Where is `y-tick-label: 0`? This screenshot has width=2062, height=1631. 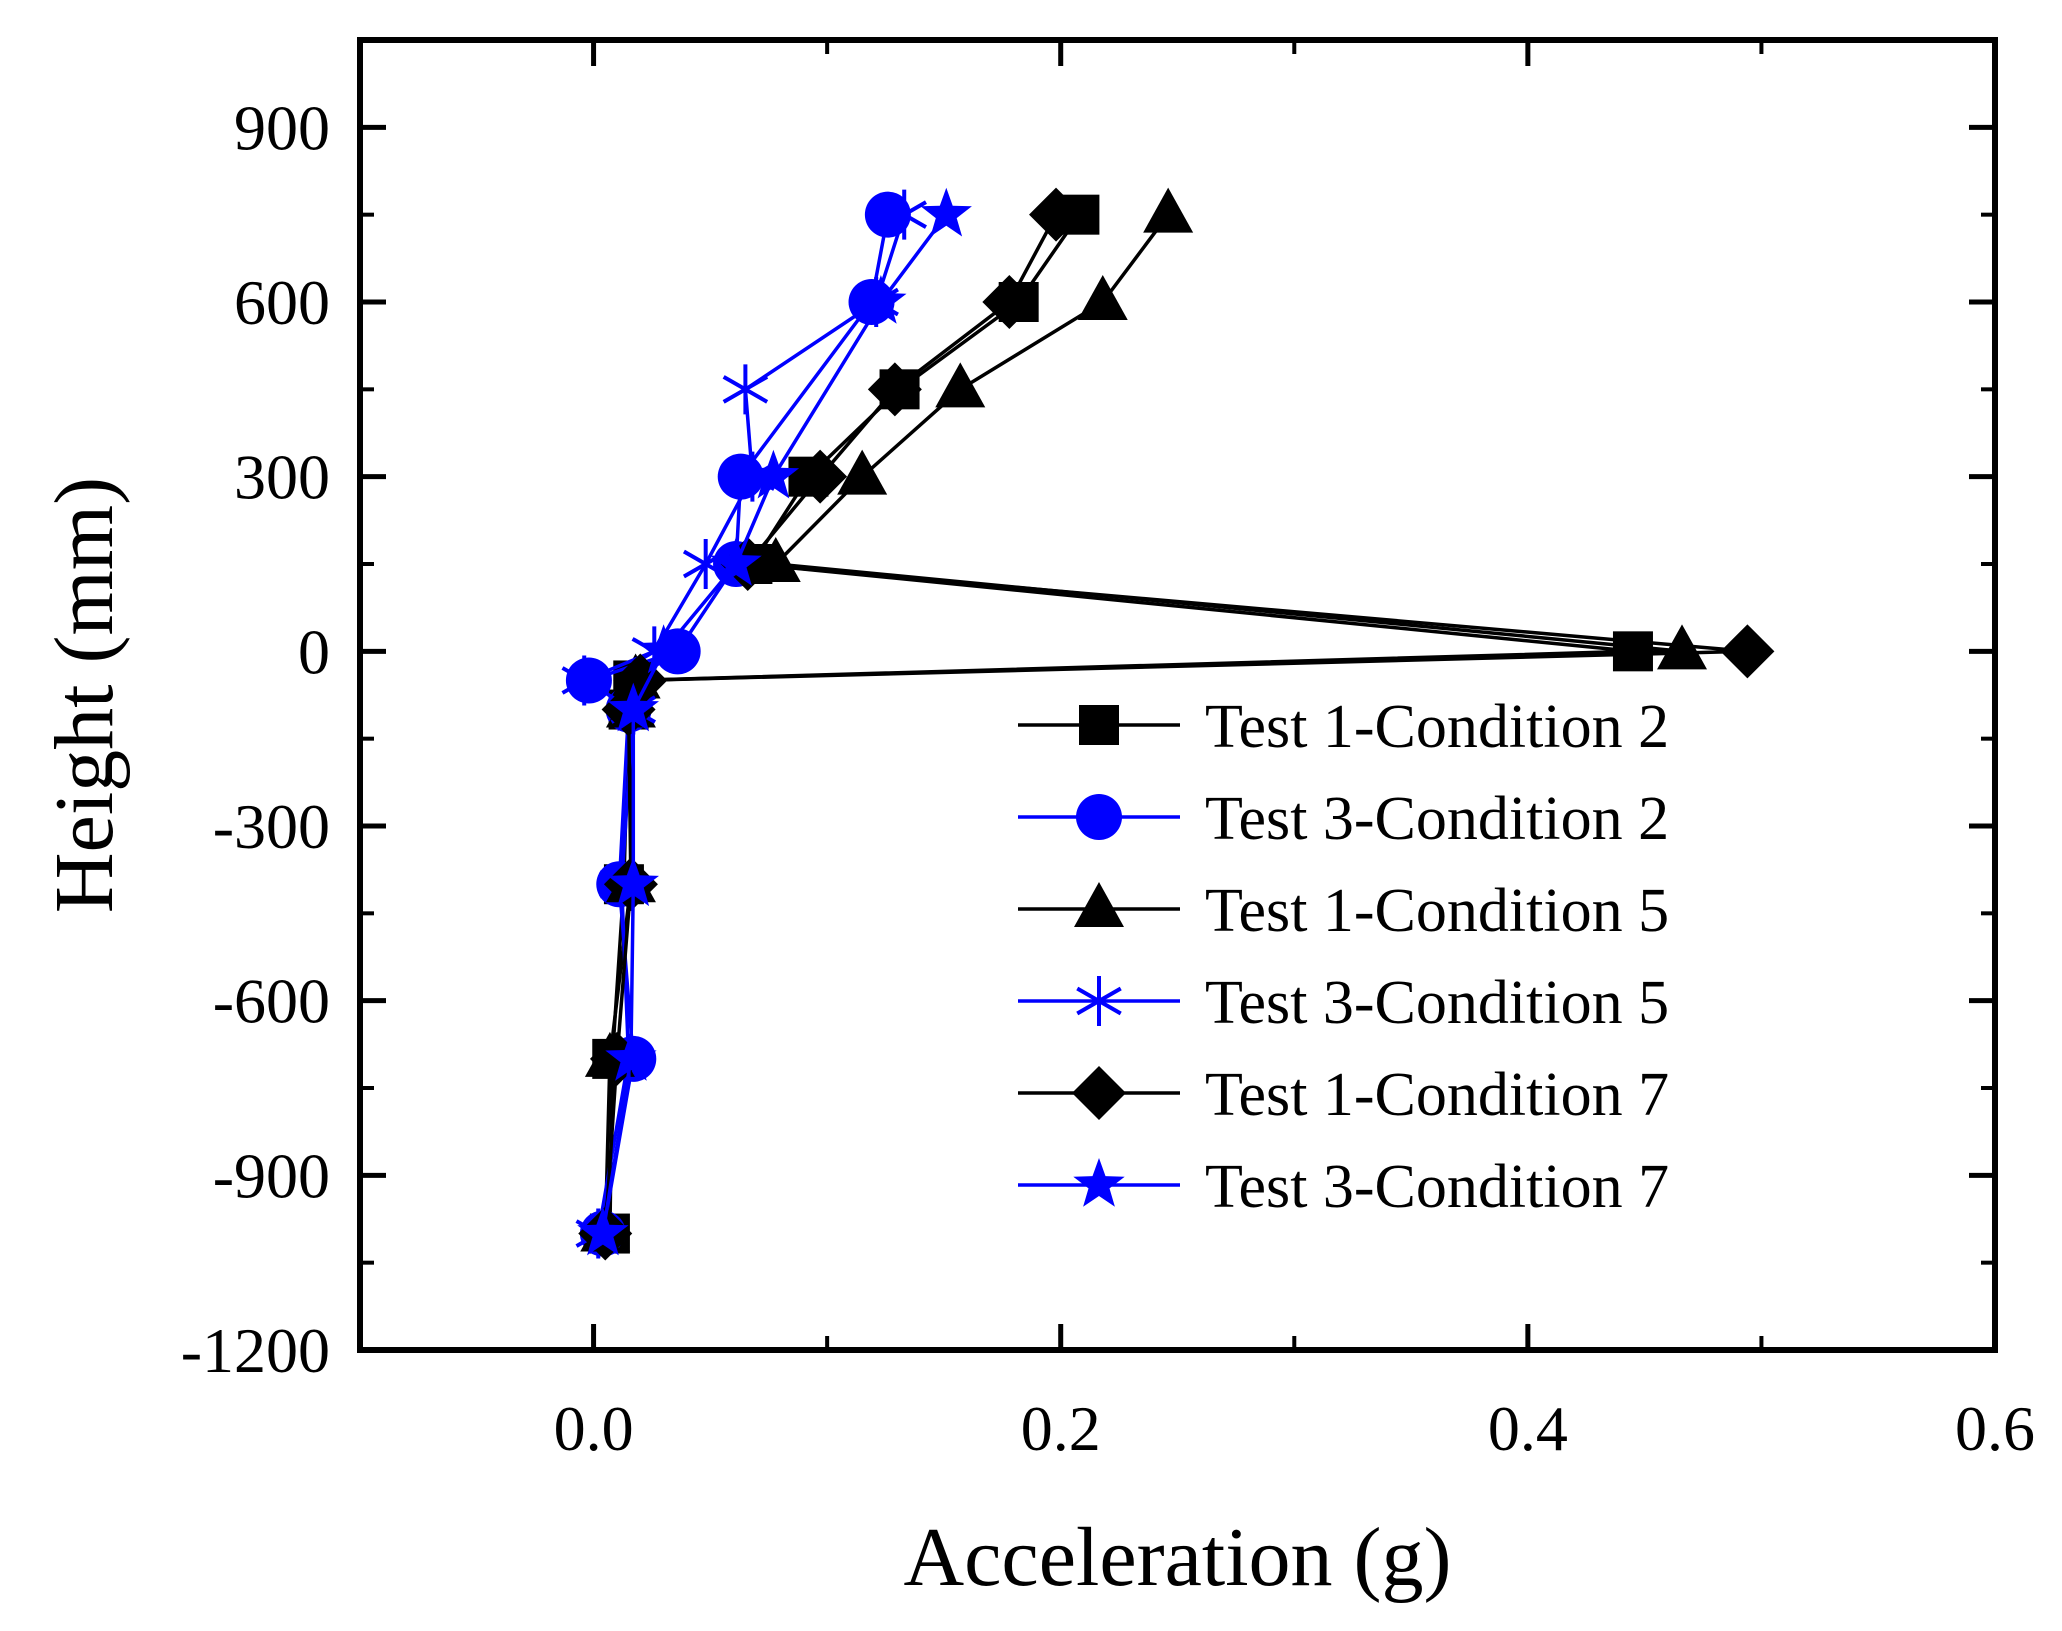 y-tick-label: 0 is located at coordinates (314, 651).